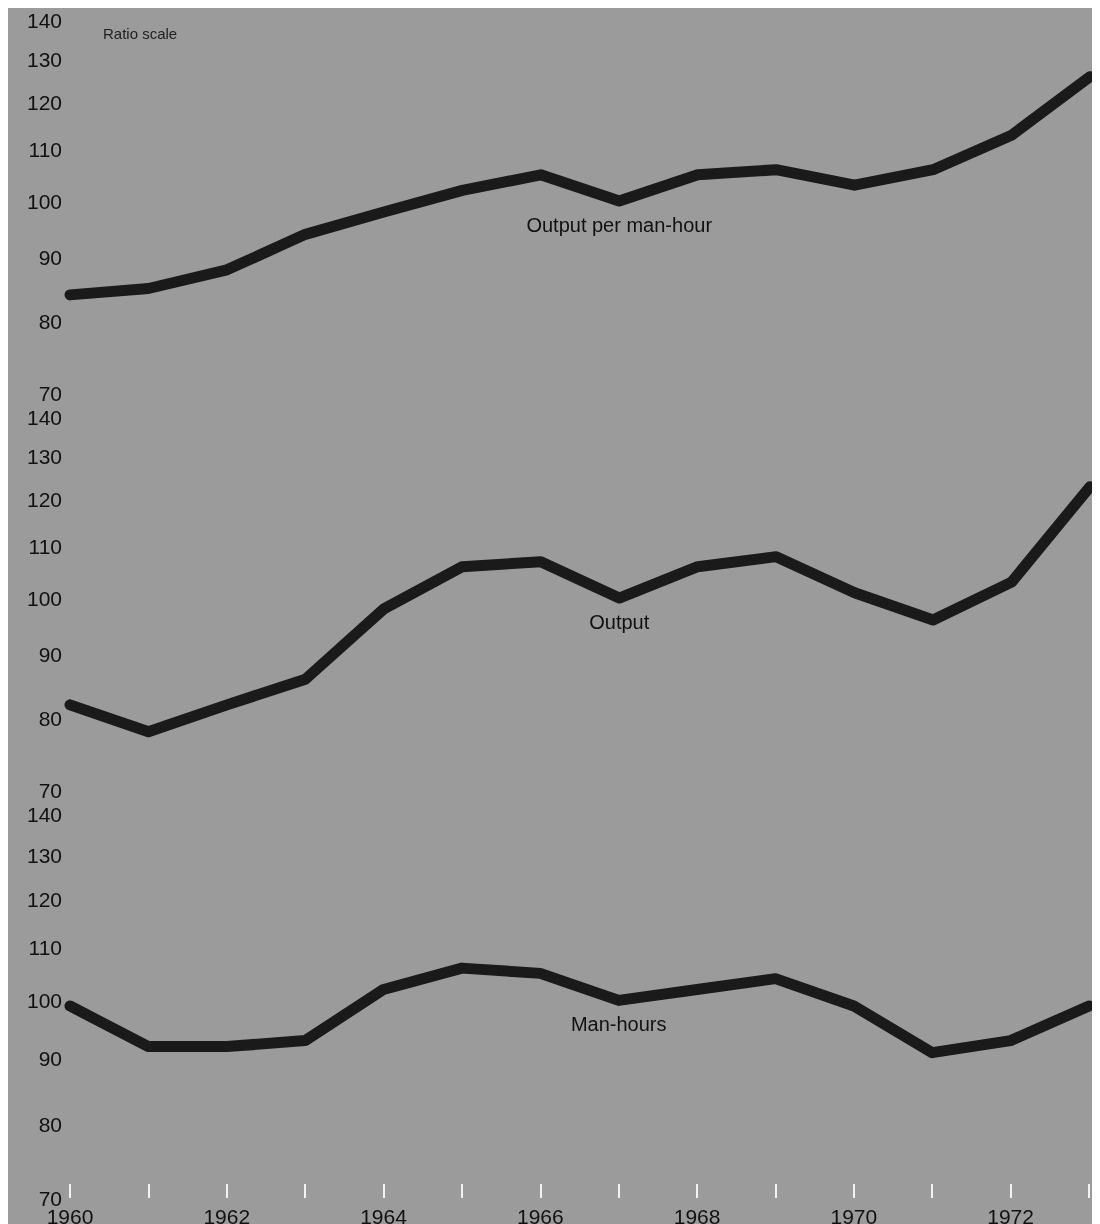 The image size is (1100, 1224). I want to click on x-tick-label: 1968, so click(697, 1214).